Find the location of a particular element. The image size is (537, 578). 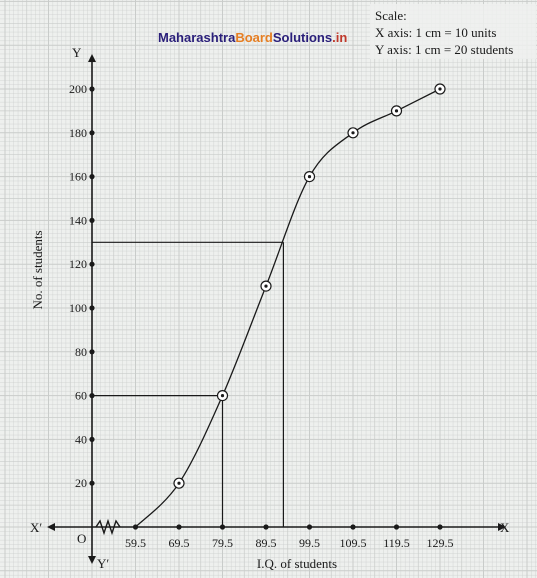

watermark-part-2: Board is located at coordinates (254, 37).